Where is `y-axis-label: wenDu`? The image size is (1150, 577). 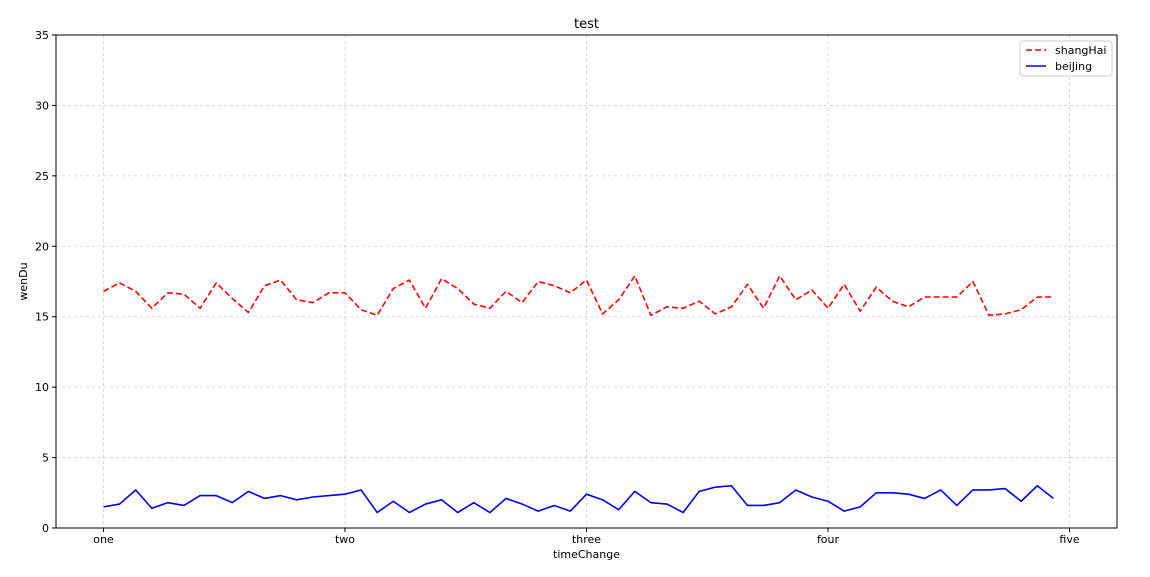 y-axis-label: wenDu is located at coordinates (23, 281).